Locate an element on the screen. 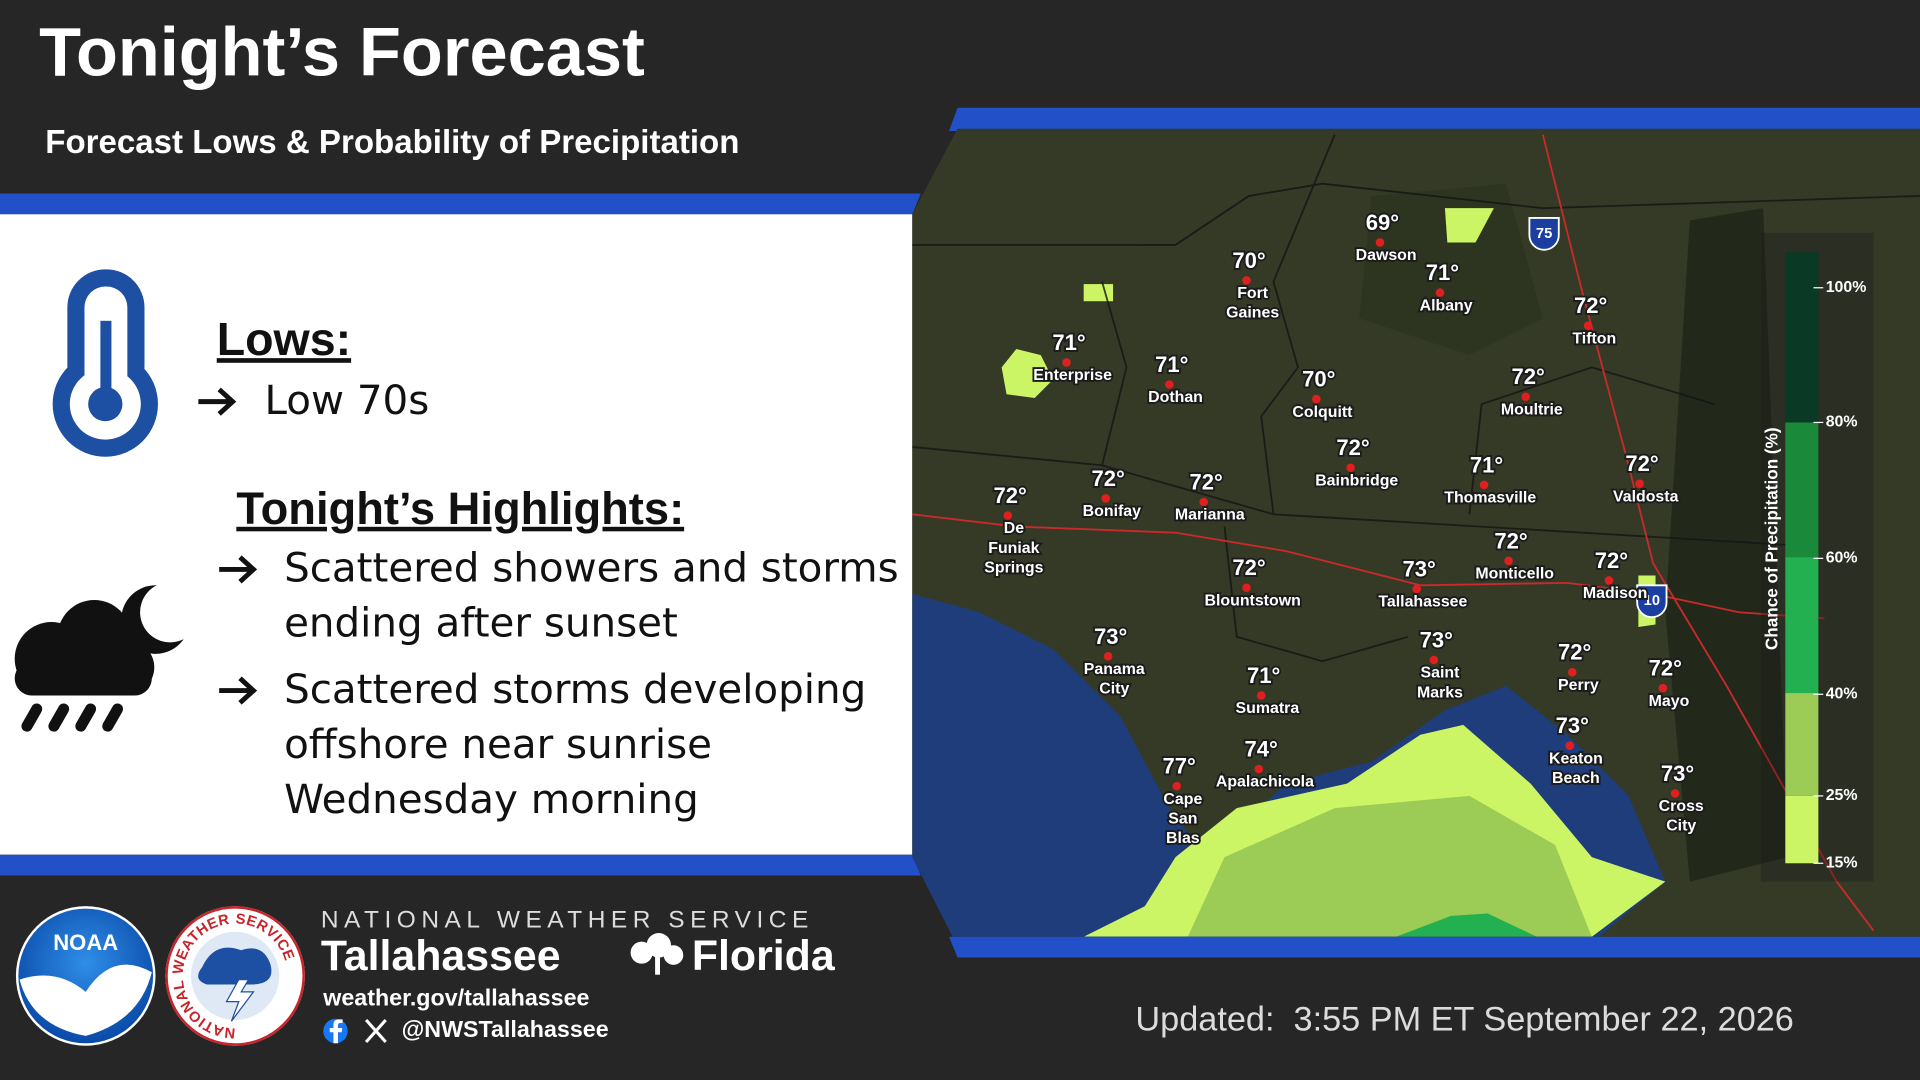  legend-title: Chance of Precipitation (%) is located at coordinates (1772, 538).